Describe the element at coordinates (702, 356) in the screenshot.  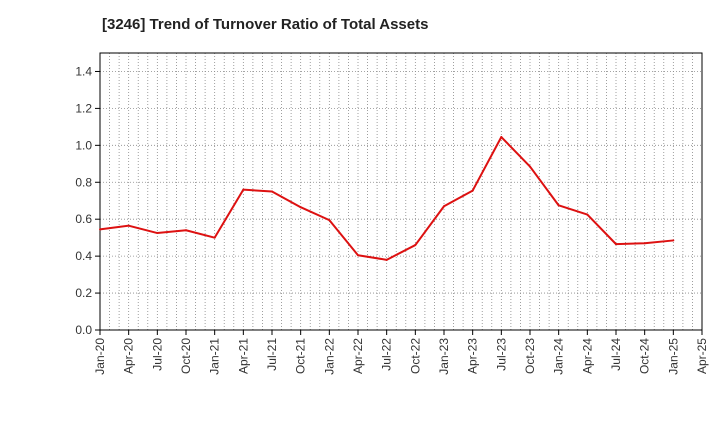
I see `x-tick-label: Apr-25` at that location.